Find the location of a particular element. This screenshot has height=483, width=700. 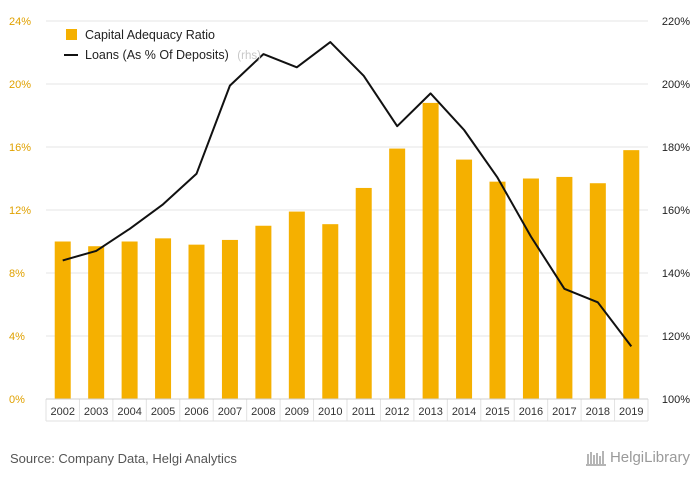

y-left-tick-label: 16% is located at coordinates (20, 148).